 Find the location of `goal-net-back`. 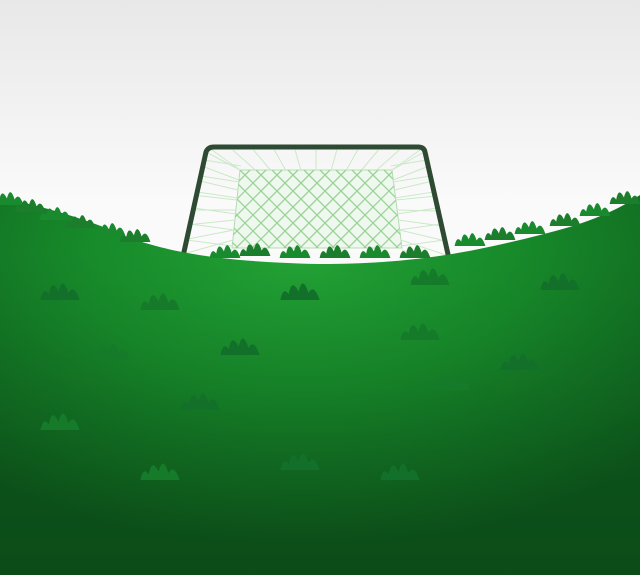

goal-net-back is located at coordinates (317, 209).